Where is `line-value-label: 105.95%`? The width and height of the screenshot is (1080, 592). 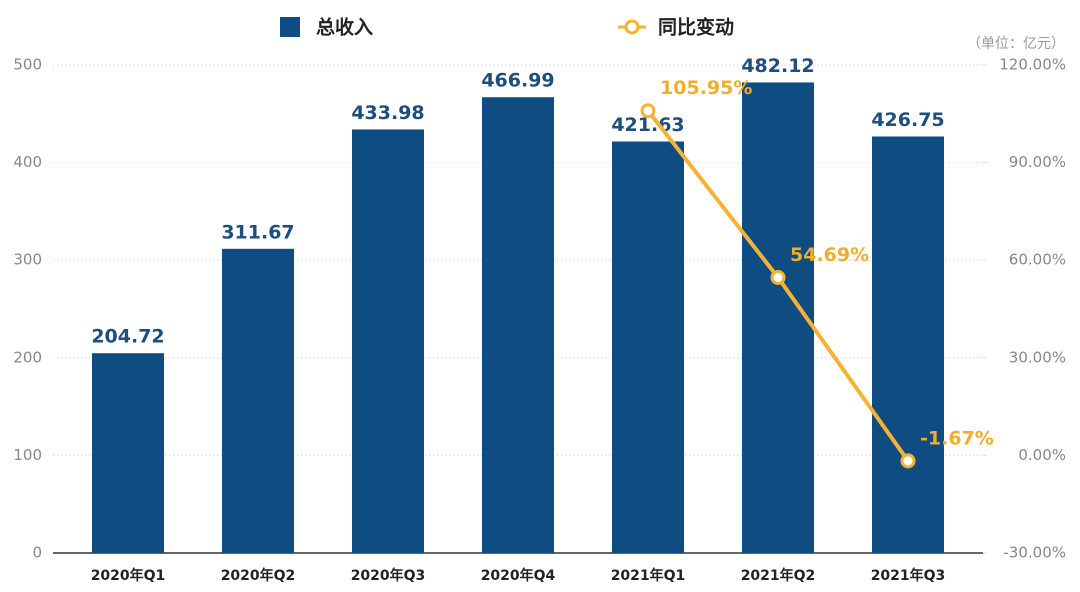
line-value-label: 105.95% is located at coordinates (706, 88).